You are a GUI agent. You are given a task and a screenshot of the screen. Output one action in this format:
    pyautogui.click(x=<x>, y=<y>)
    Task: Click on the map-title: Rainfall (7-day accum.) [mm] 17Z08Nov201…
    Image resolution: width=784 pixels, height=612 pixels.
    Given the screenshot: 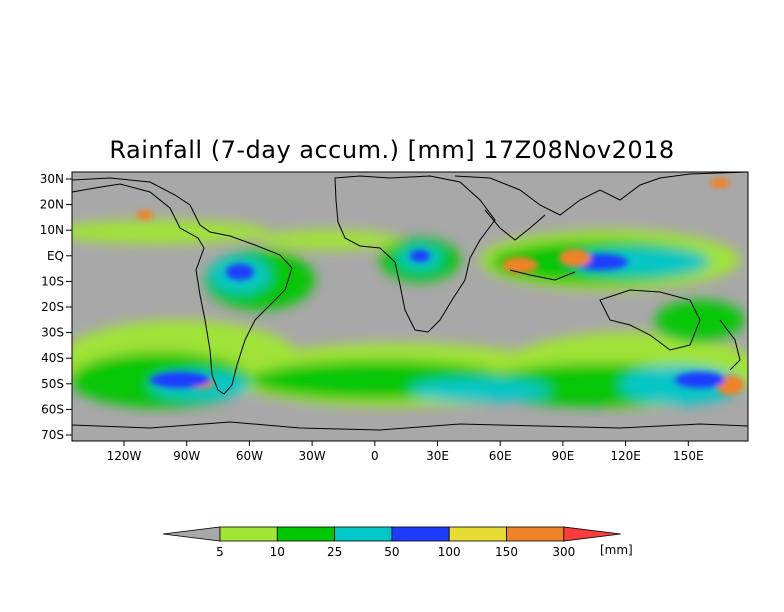 What is the action you would take?
    pyautogui.click(x=392, y=150)
    